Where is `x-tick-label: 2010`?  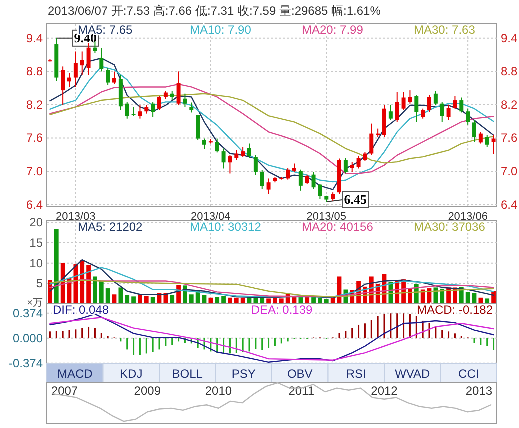 x-tick-label: 2010 is located at coordinates (218, 391).